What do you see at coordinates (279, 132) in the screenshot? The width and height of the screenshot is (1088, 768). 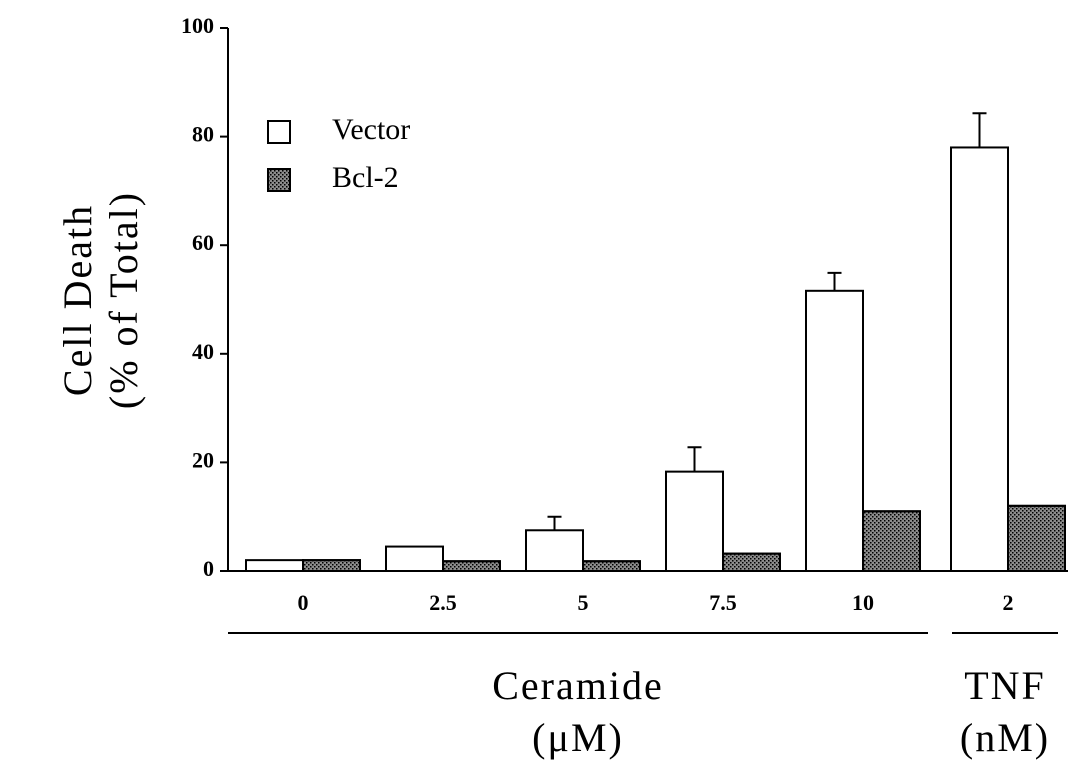 I see `legend-swatch` at bounding box center [279, 132].